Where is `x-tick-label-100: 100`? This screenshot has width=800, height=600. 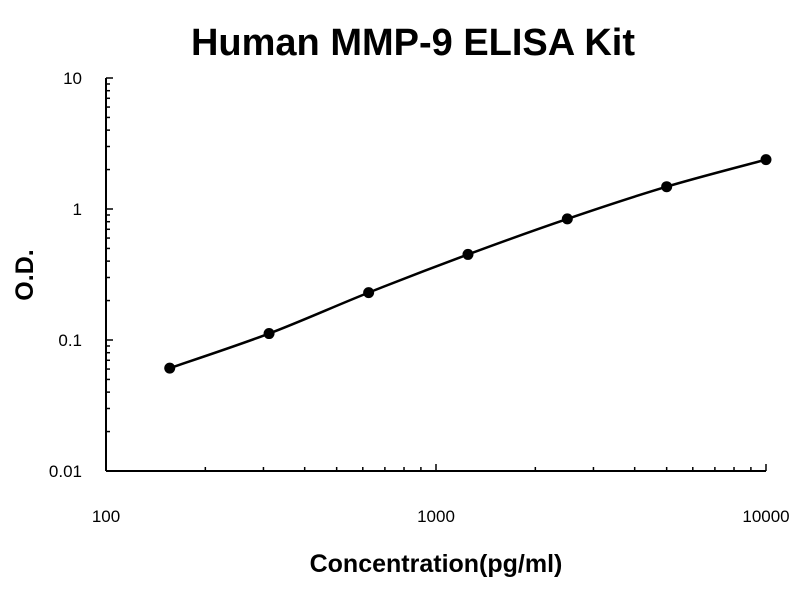 x-tick-label-100: 100 is located at coordinates (106, 516).